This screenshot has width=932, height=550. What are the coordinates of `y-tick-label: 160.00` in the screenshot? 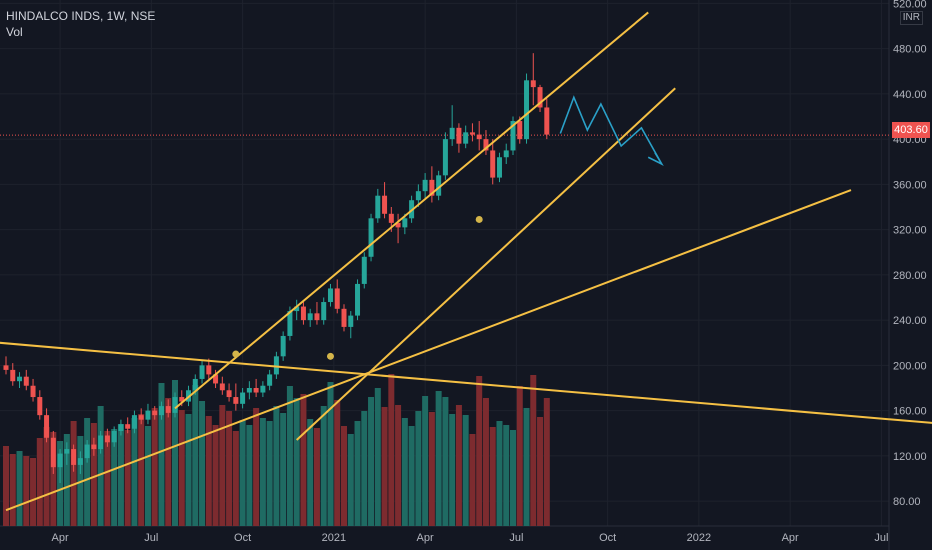 It's located at (910, 412).